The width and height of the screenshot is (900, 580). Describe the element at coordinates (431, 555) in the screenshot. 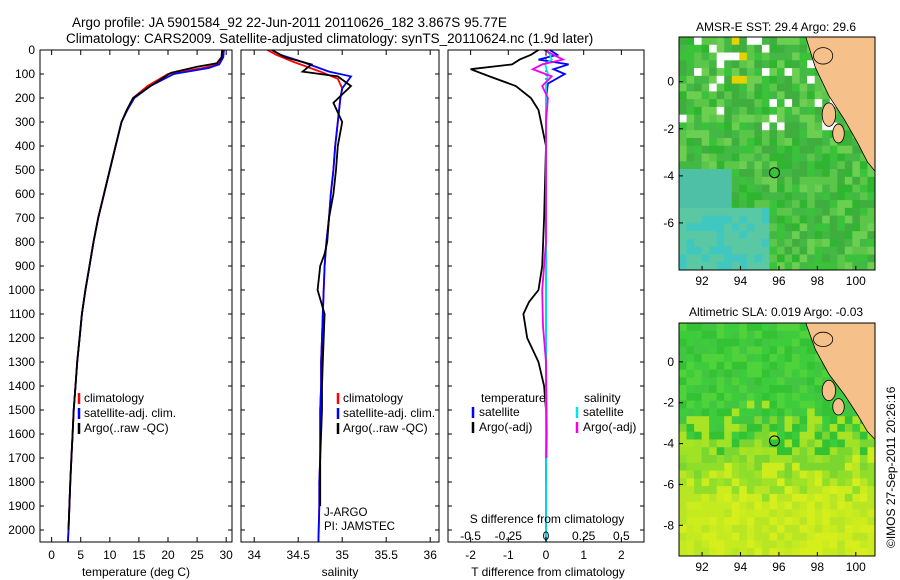

I see `salinity-xtick-label: 36` at that location.